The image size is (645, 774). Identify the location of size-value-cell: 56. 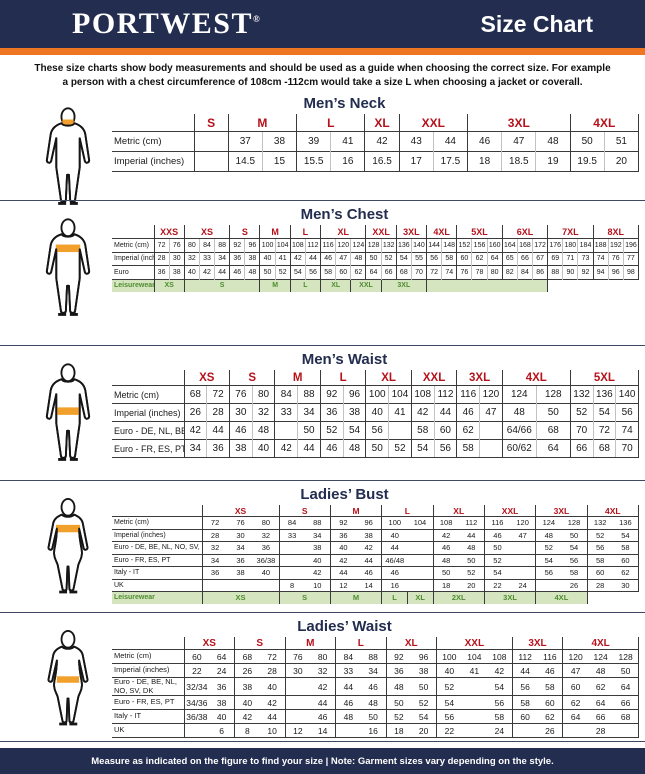
(434, 258).